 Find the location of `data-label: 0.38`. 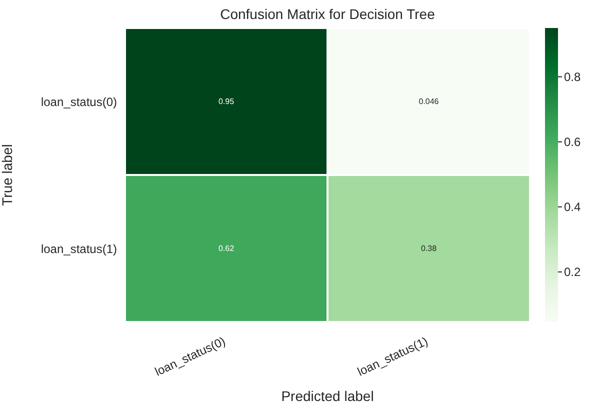

data-label: 0.38 is located at coordinates (429, 248).